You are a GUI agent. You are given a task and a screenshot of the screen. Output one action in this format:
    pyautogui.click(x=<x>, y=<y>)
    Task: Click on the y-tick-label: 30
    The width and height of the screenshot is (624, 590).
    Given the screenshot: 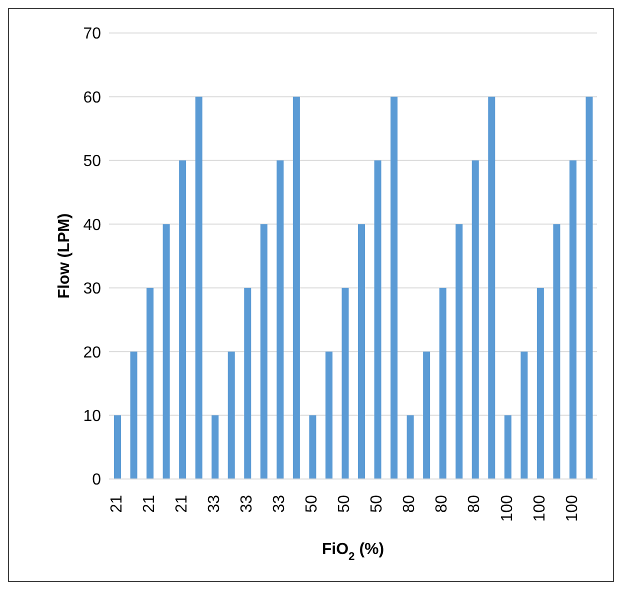 What is the action you would take?
    pyautogui.click(x=92, y=289)
    